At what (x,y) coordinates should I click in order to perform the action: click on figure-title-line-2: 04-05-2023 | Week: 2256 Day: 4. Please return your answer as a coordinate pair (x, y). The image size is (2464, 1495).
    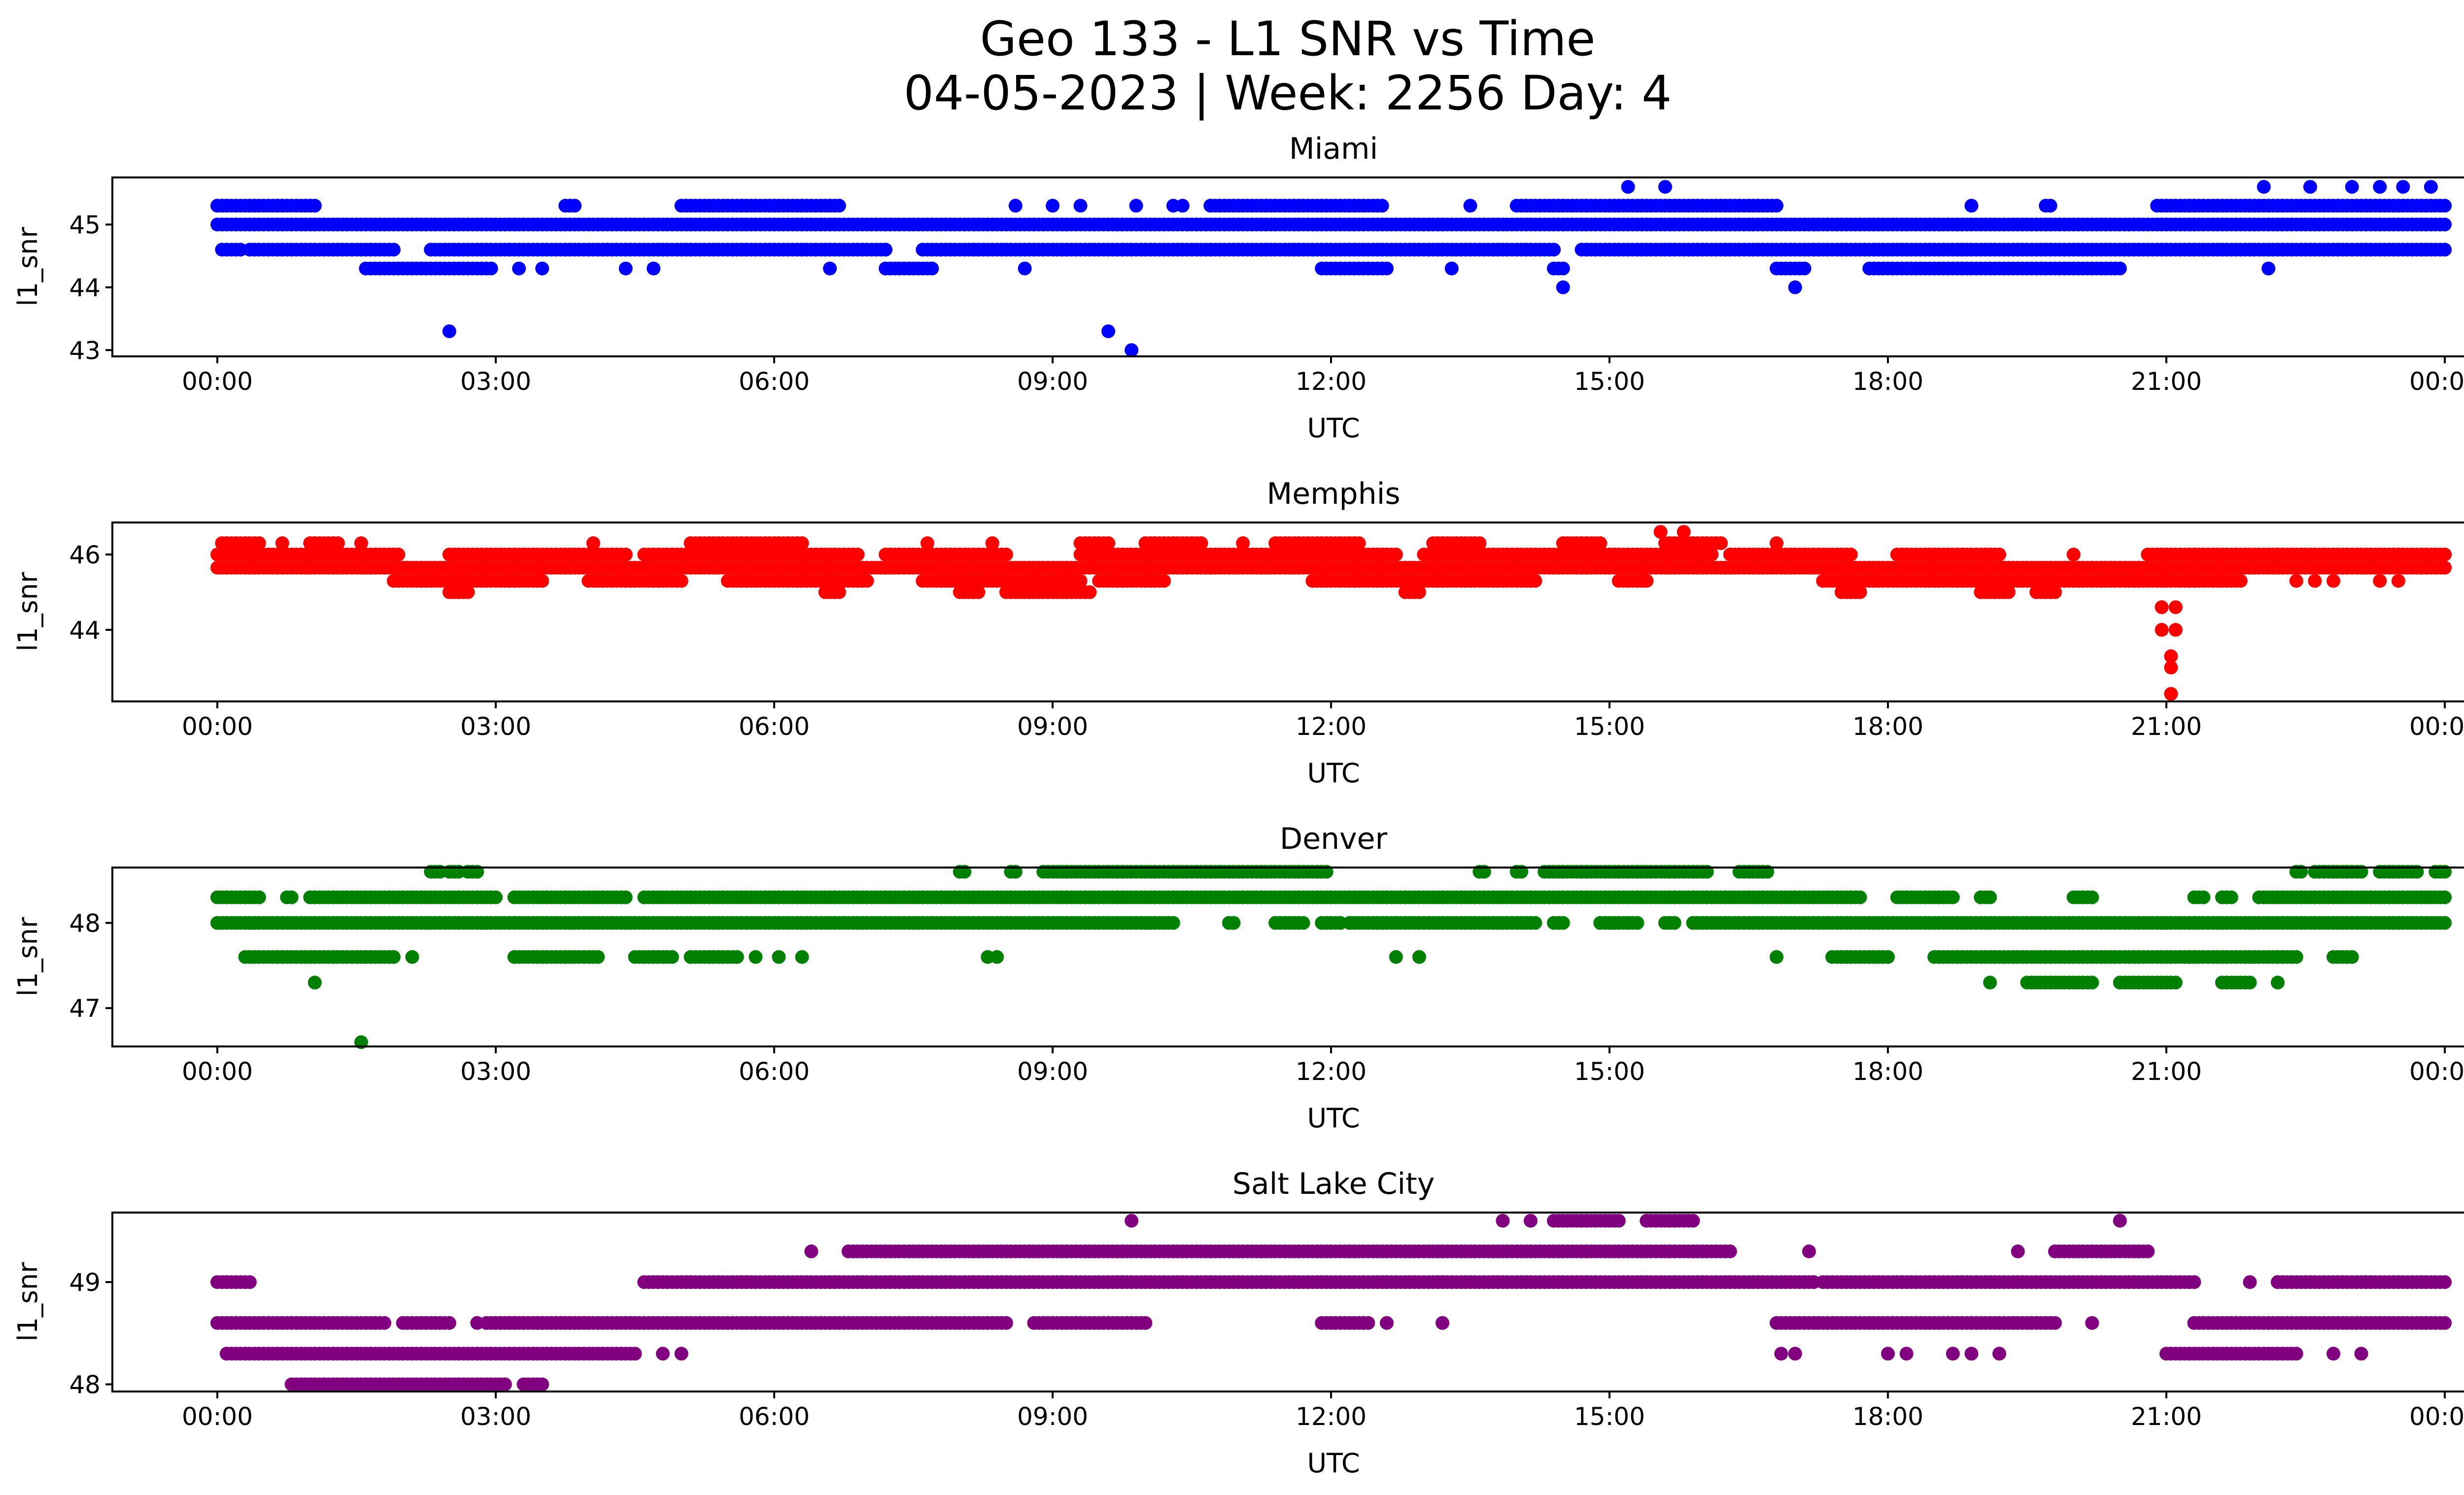
    Looking at the image, I should click on (1288, 93).